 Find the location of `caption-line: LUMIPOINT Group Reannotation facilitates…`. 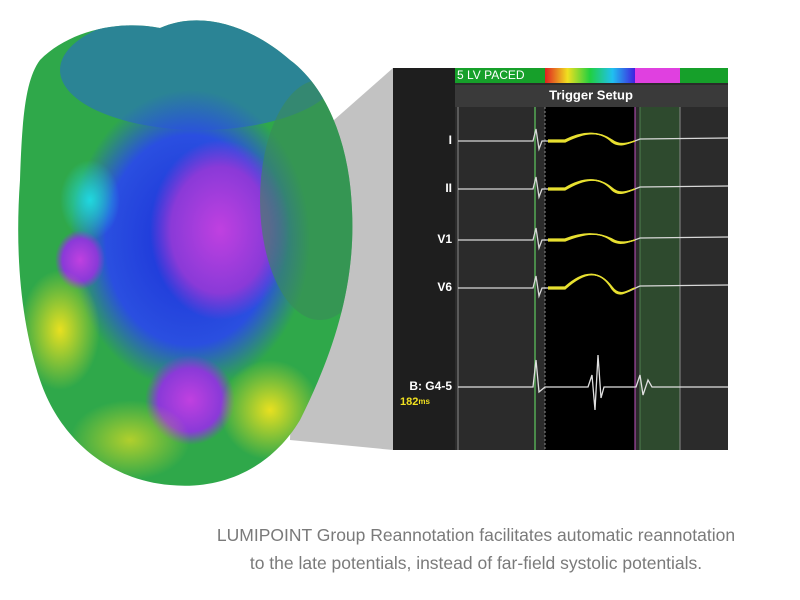

caption-line: LUMIPOINT Group Reannotation facilitates… is located at coordinates (476, 535).